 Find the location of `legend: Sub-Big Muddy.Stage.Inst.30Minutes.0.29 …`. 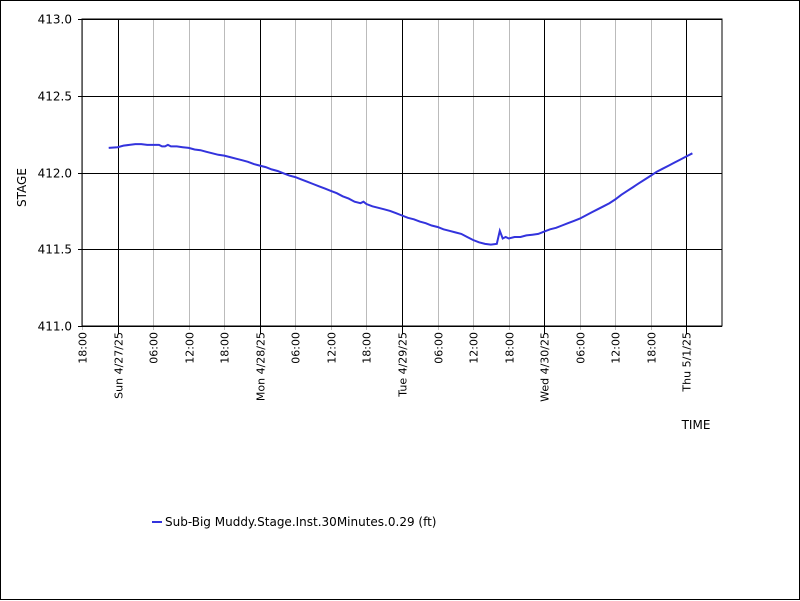

legend: Sub-Big Muddy.Stage.Inst.30Minutes.0.29 … is located at coordinates (294, 522).